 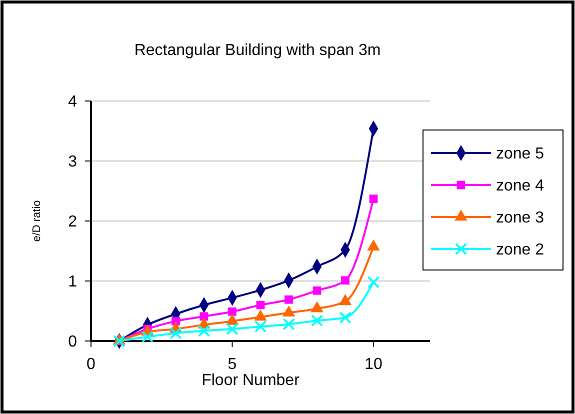 I want to click on chart-title: Rectangular Building with span 3m, so click(x=257, y=50).